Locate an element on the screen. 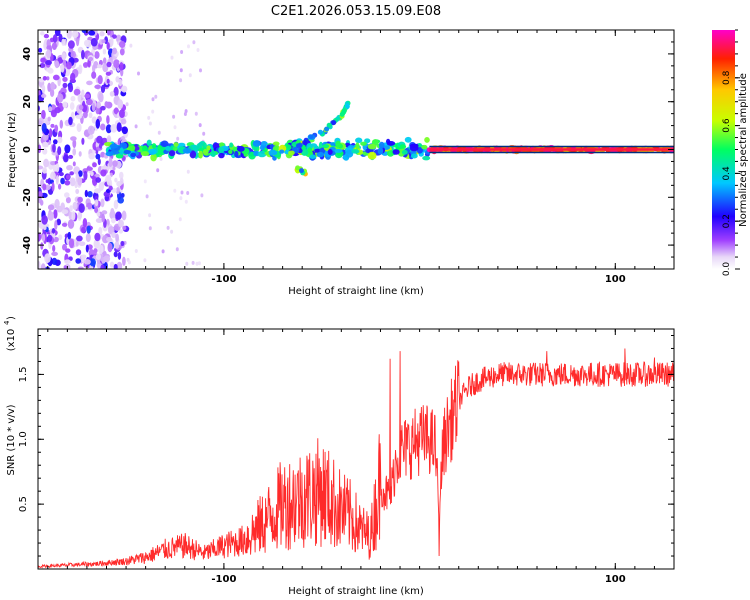 The height and width of the screenshot is (600, 750). snr-y-label: SNR (10 * v/v) is located at coordinates (11, 439).